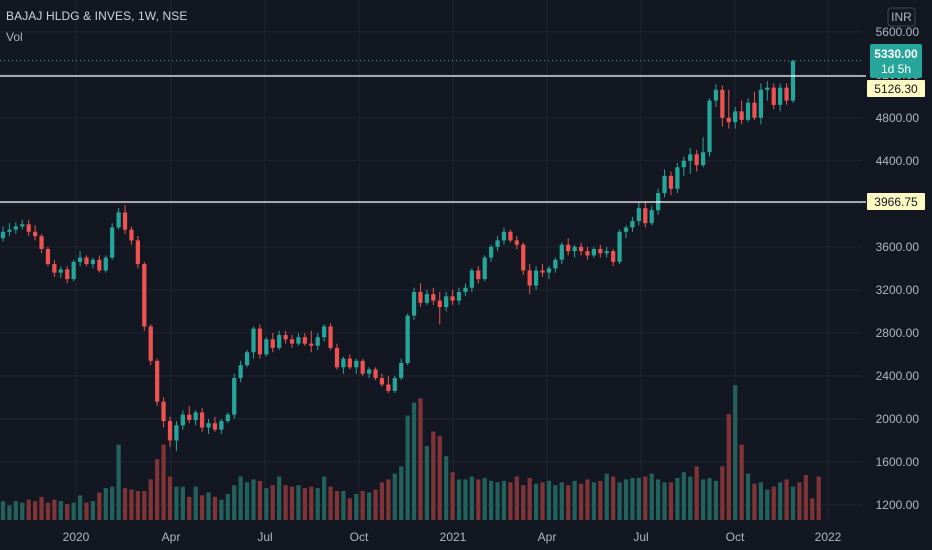 This screenshot has width=932, height=550. What do you see at coordinates (896, 88) in the screenshot?
I see `hline-upper-tag: 5126.30` at bounding box center [896, 88].